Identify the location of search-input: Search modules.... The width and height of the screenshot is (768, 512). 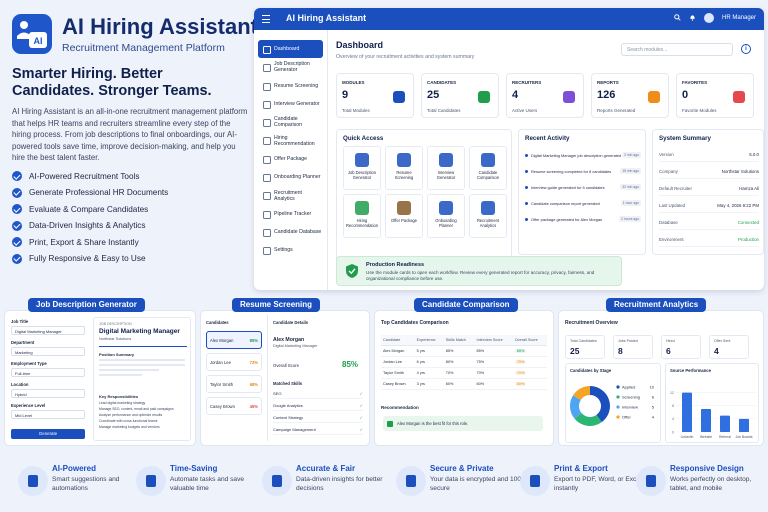
(677, 49).